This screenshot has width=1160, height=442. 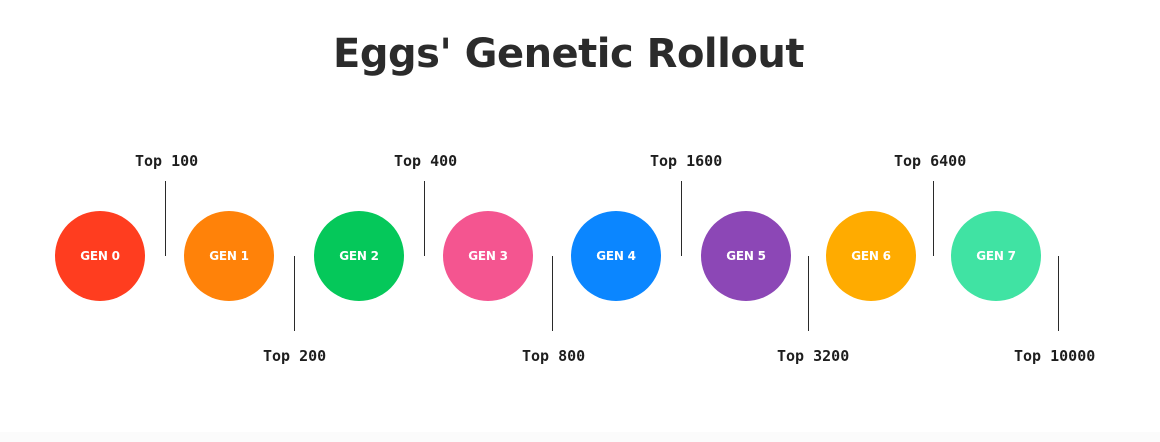 I want to click on gen-5-connector, so click(x=808, y=293).